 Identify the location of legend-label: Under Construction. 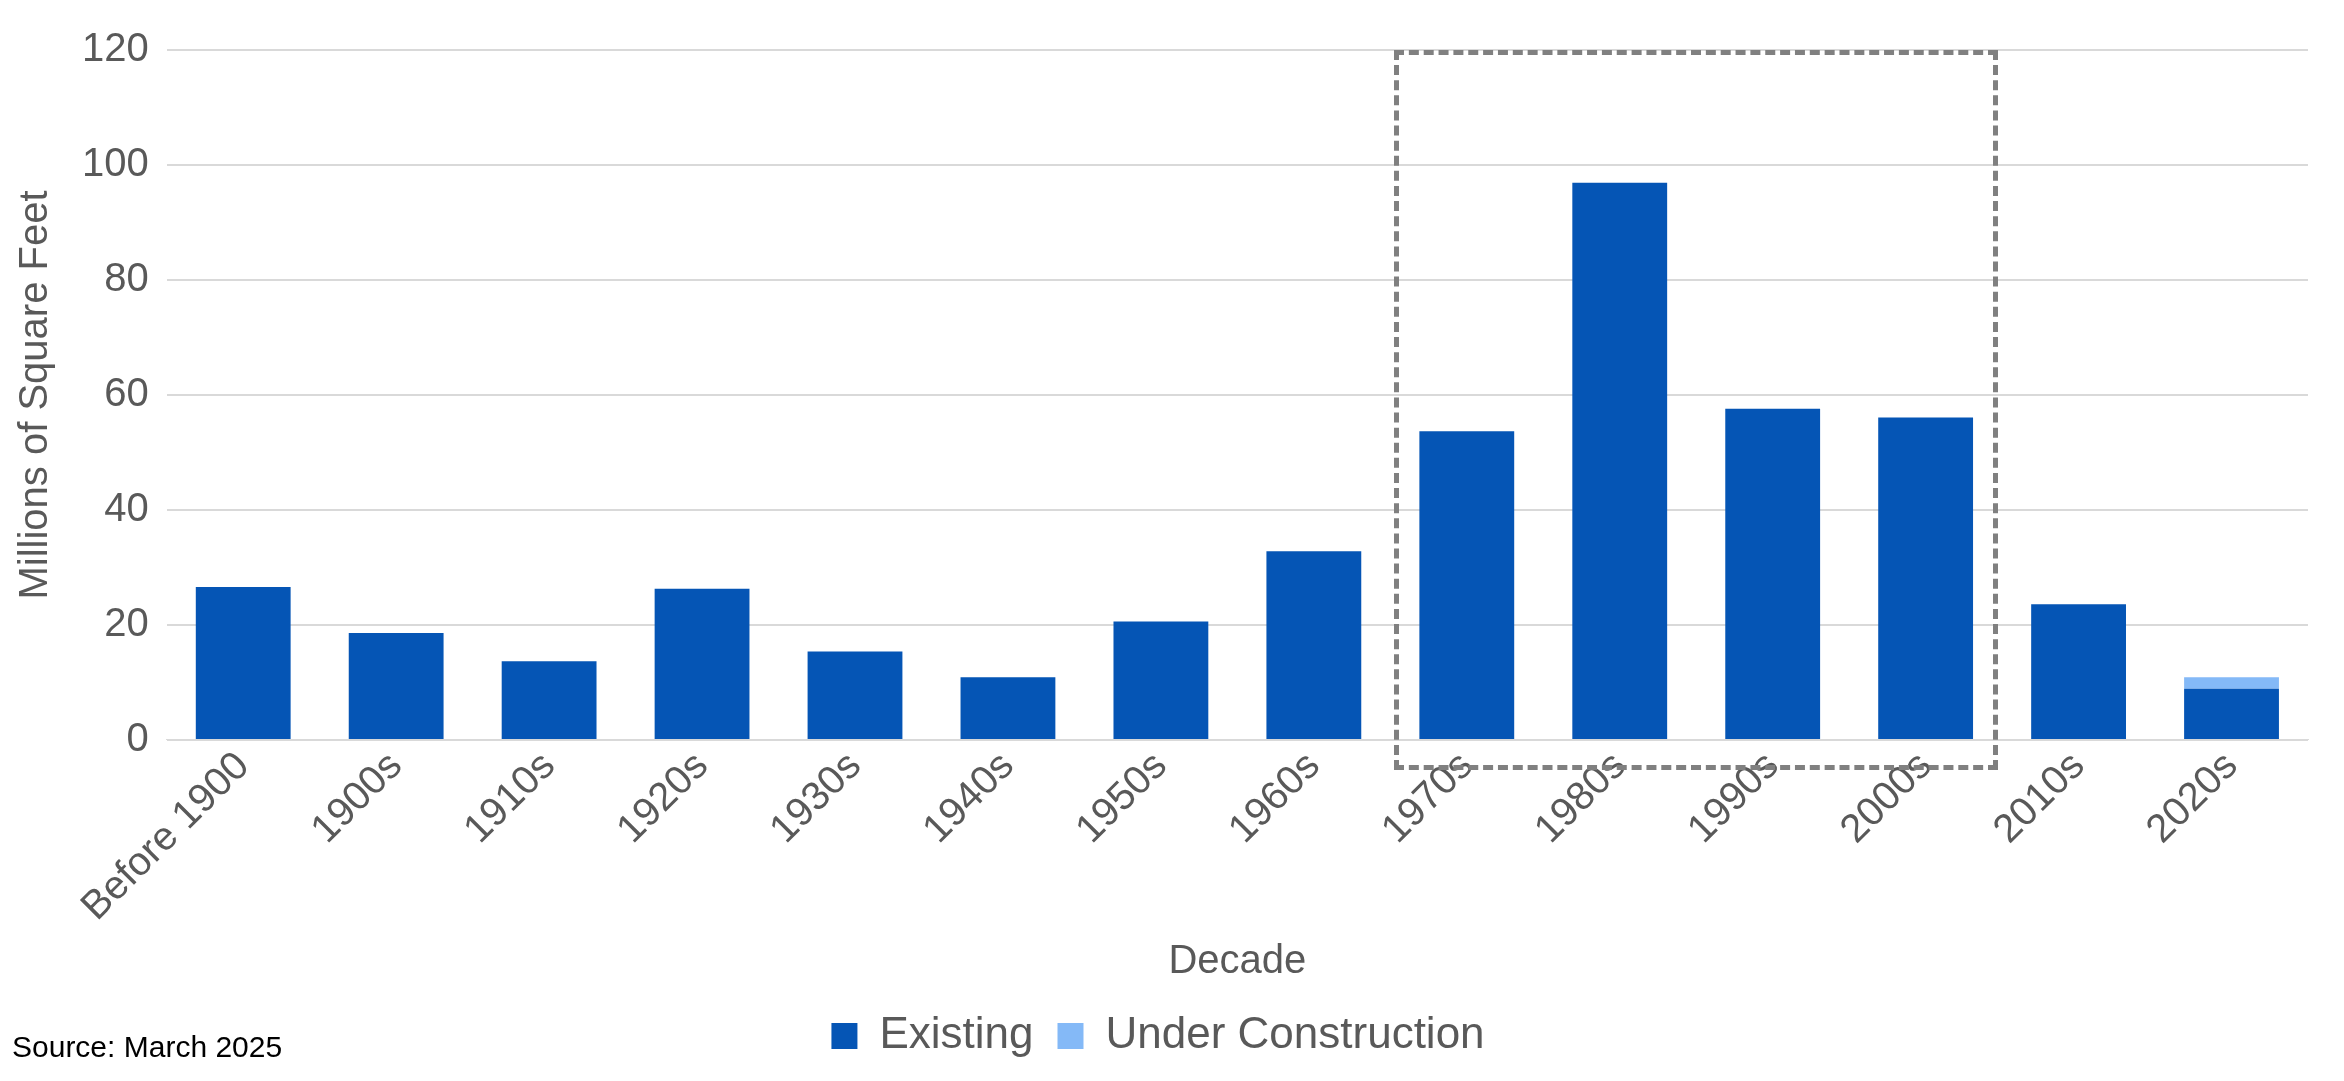
(1295, 1033).